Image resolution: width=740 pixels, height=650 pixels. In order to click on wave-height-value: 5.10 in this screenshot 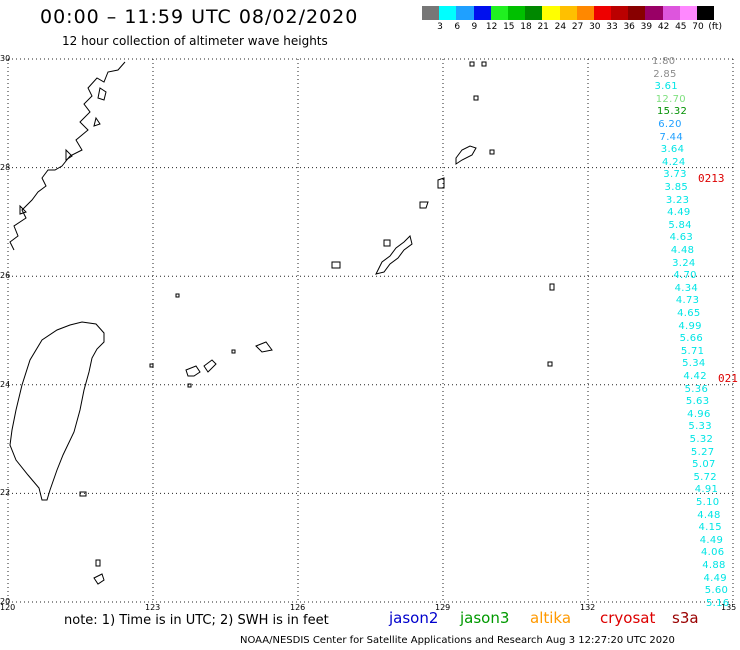, I will do `click(707, 502)`.